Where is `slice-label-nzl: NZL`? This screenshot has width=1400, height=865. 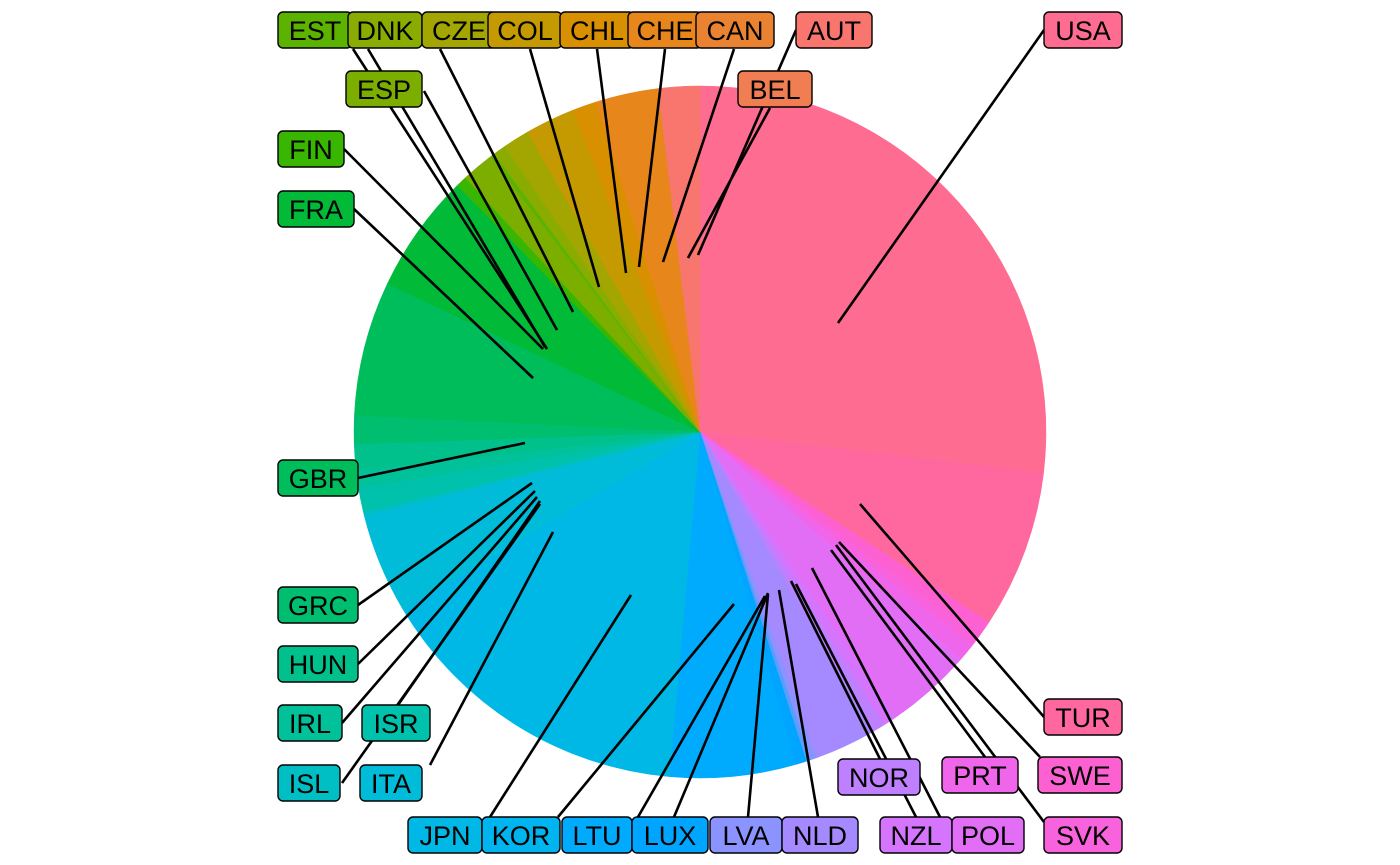 slice-label-nzl: NZL is located at coordinates (916, 835).